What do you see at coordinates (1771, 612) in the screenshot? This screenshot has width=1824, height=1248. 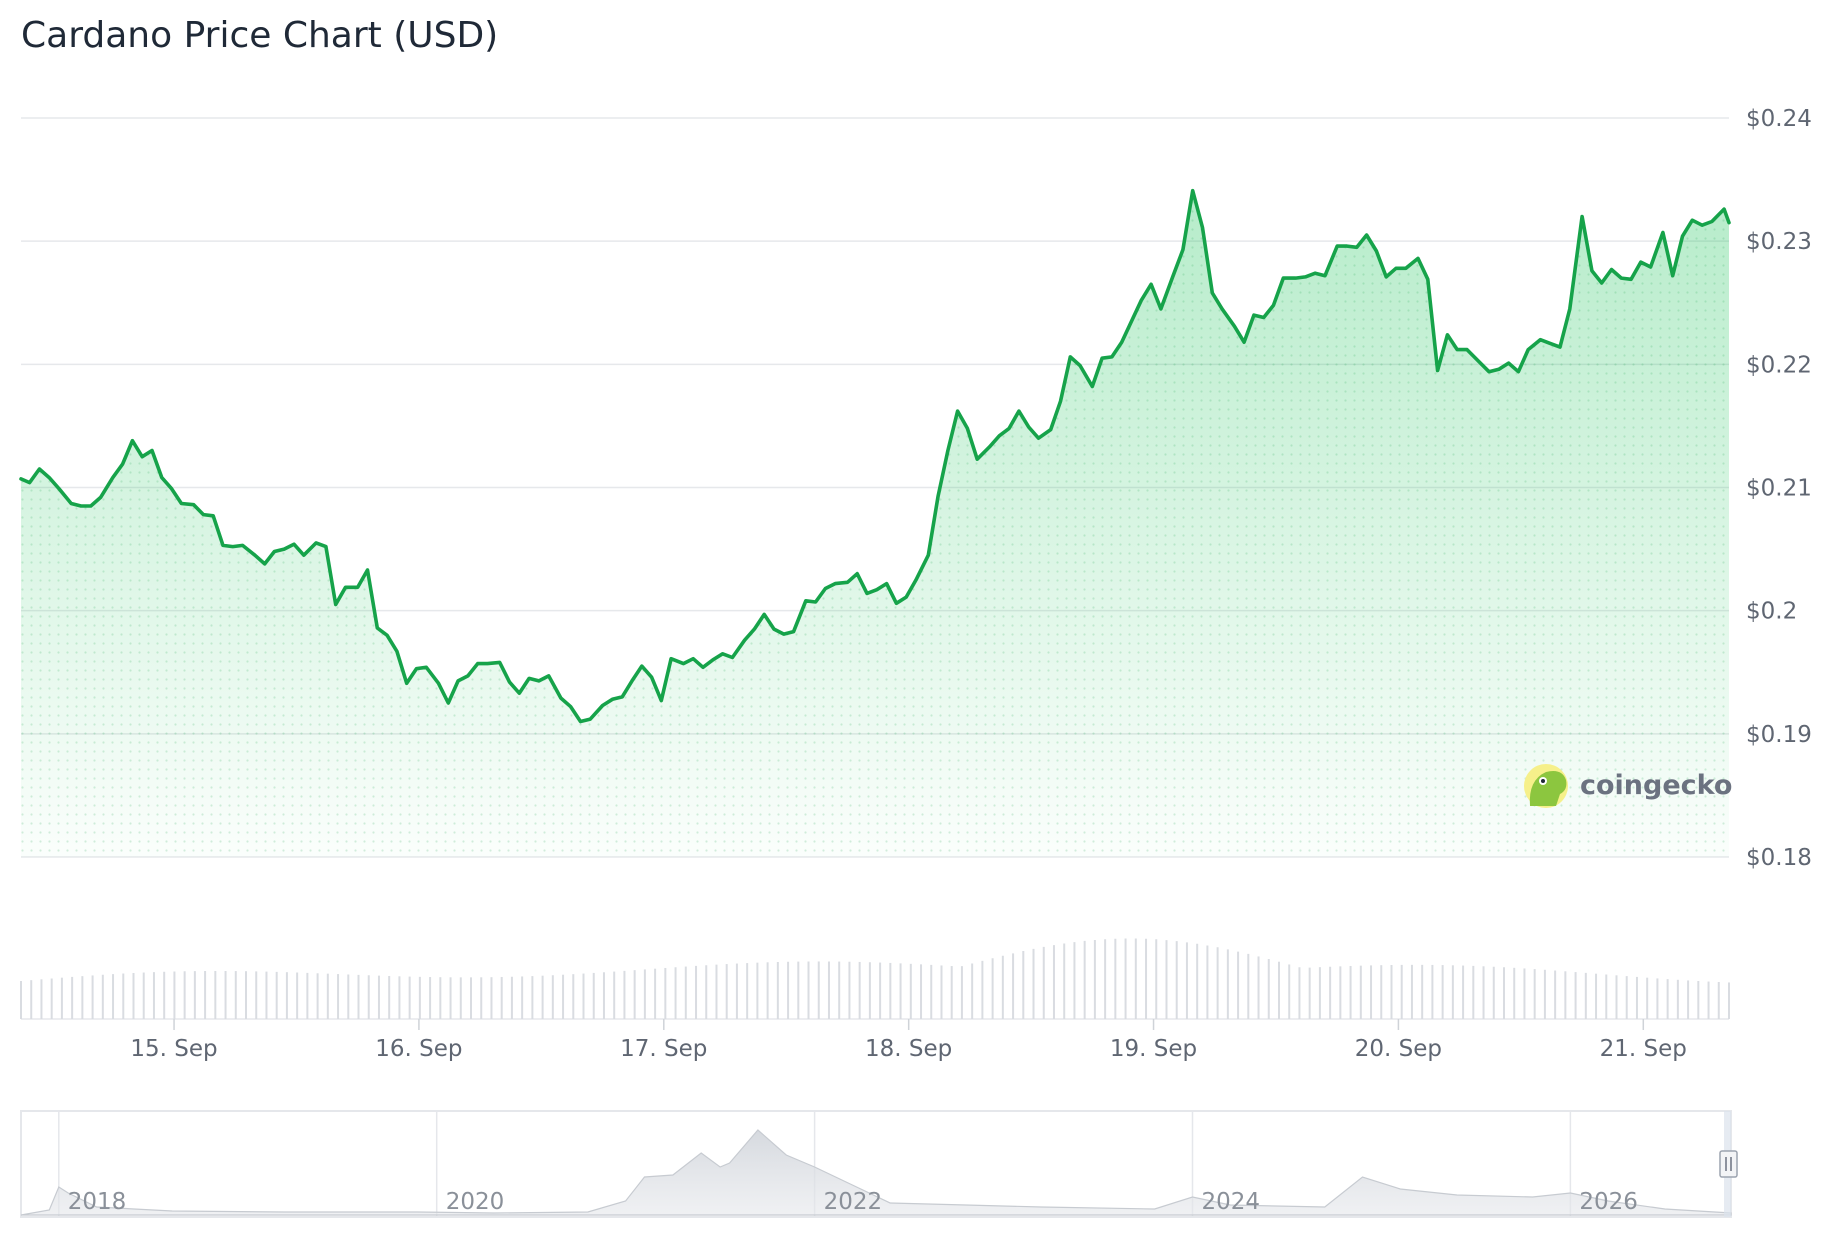 I see `y-tick-label: $0.2` at bounding box center [1771, 612].